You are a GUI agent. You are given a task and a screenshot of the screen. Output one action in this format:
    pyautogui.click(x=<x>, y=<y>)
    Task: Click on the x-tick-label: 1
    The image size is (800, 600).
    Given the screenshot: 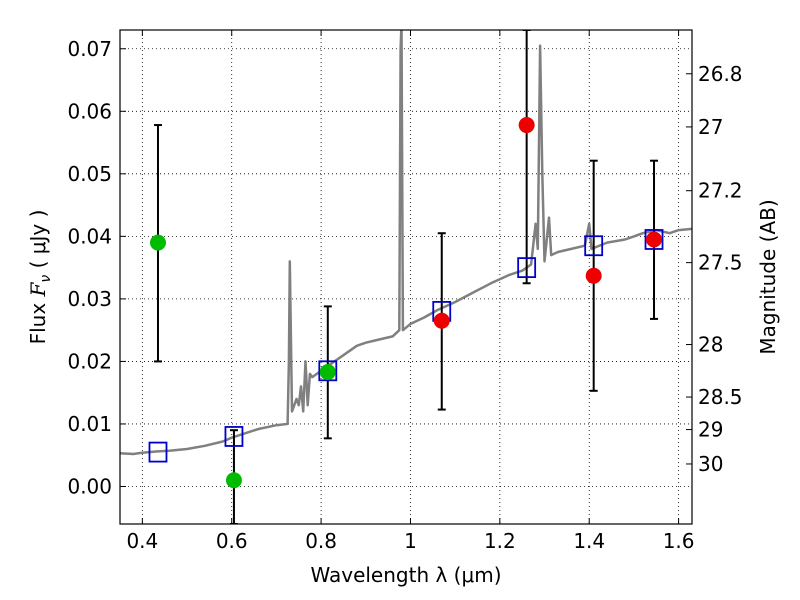 What is the action you would take?
    pyautogui.click(x=410, y=541)
    